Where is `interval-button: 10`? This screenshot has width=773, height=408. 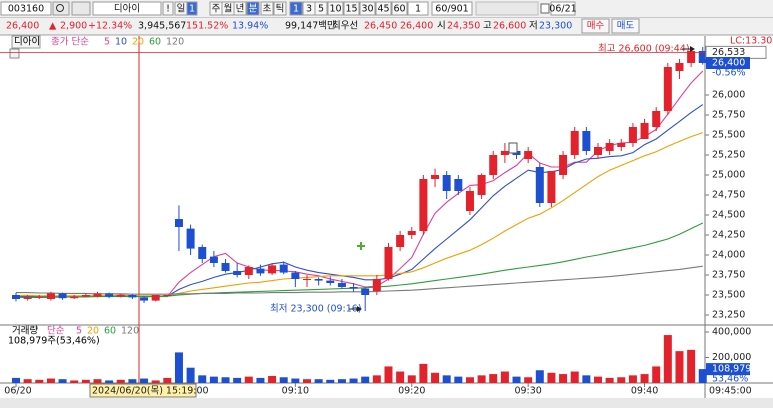
interval-button: 10 is located at coordinates (335, 9).